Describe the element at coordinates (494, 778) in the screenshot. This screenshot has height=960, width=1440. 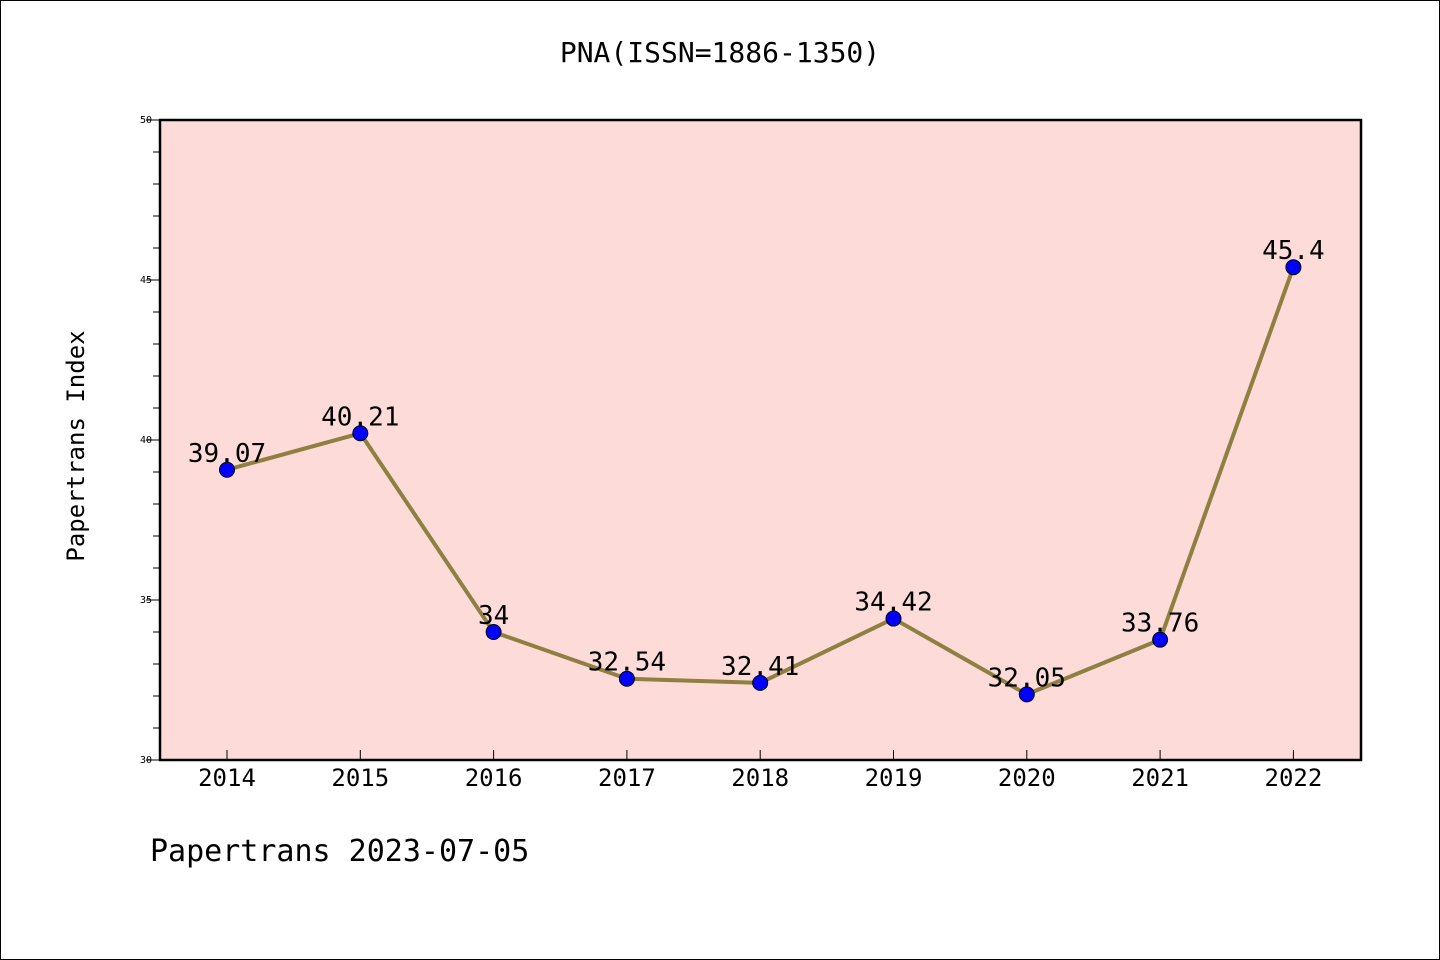
I see `x-tick-label: 2016` at that location.